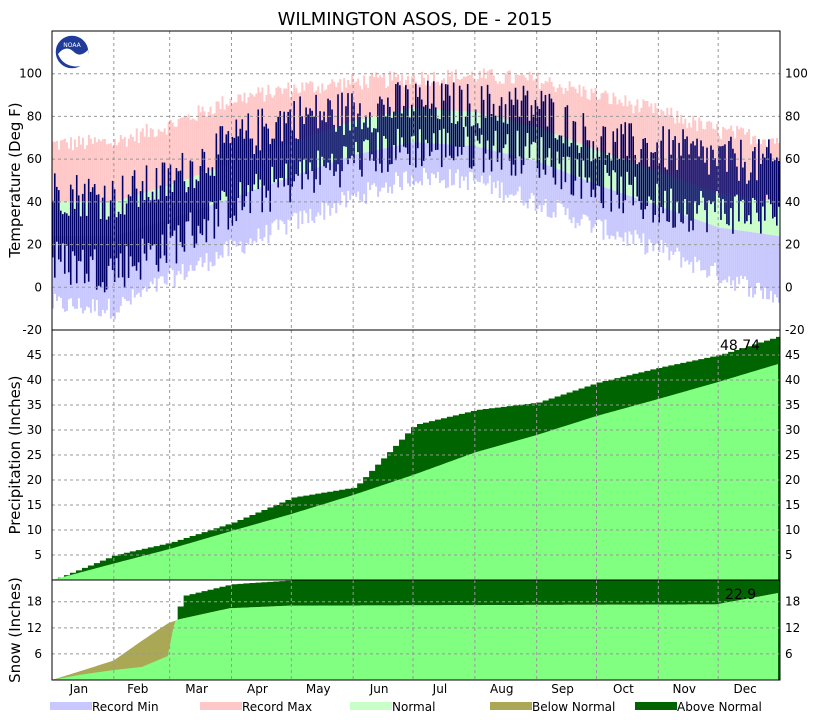 The image size is (830, 720). I want to click on x-tick-label: Nov, so click(684, 689).